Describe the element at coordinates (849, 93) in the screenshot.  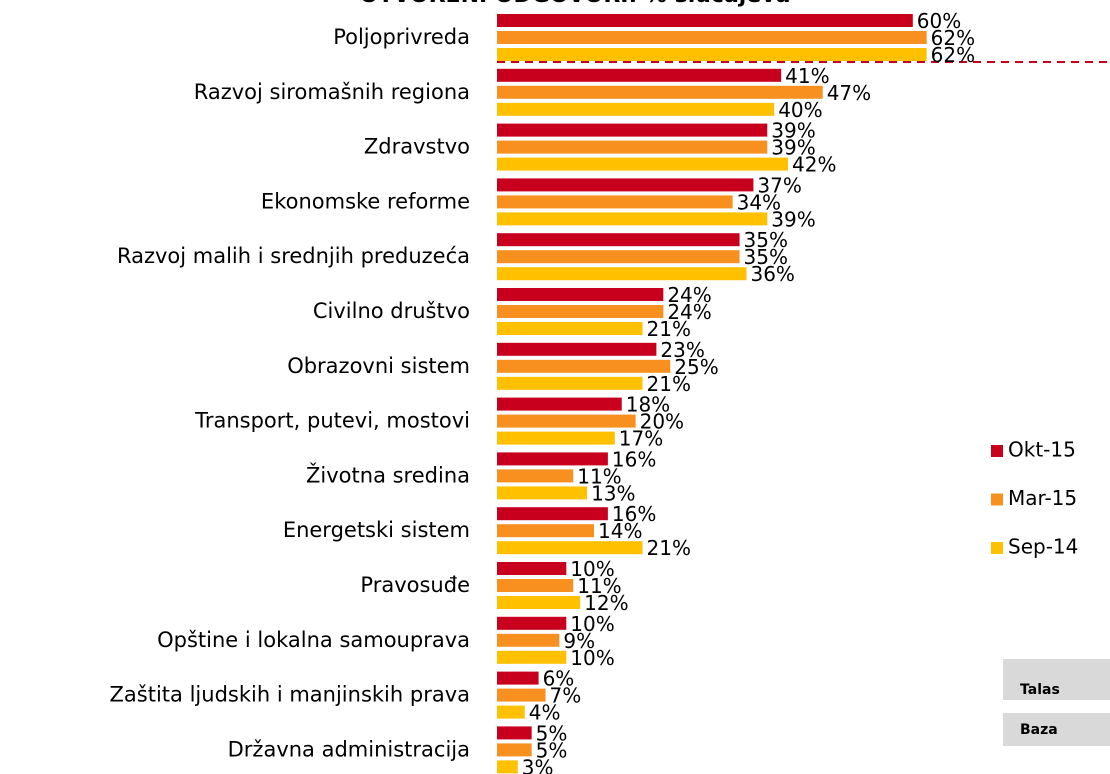
I see `value-label: 47%` at that location.